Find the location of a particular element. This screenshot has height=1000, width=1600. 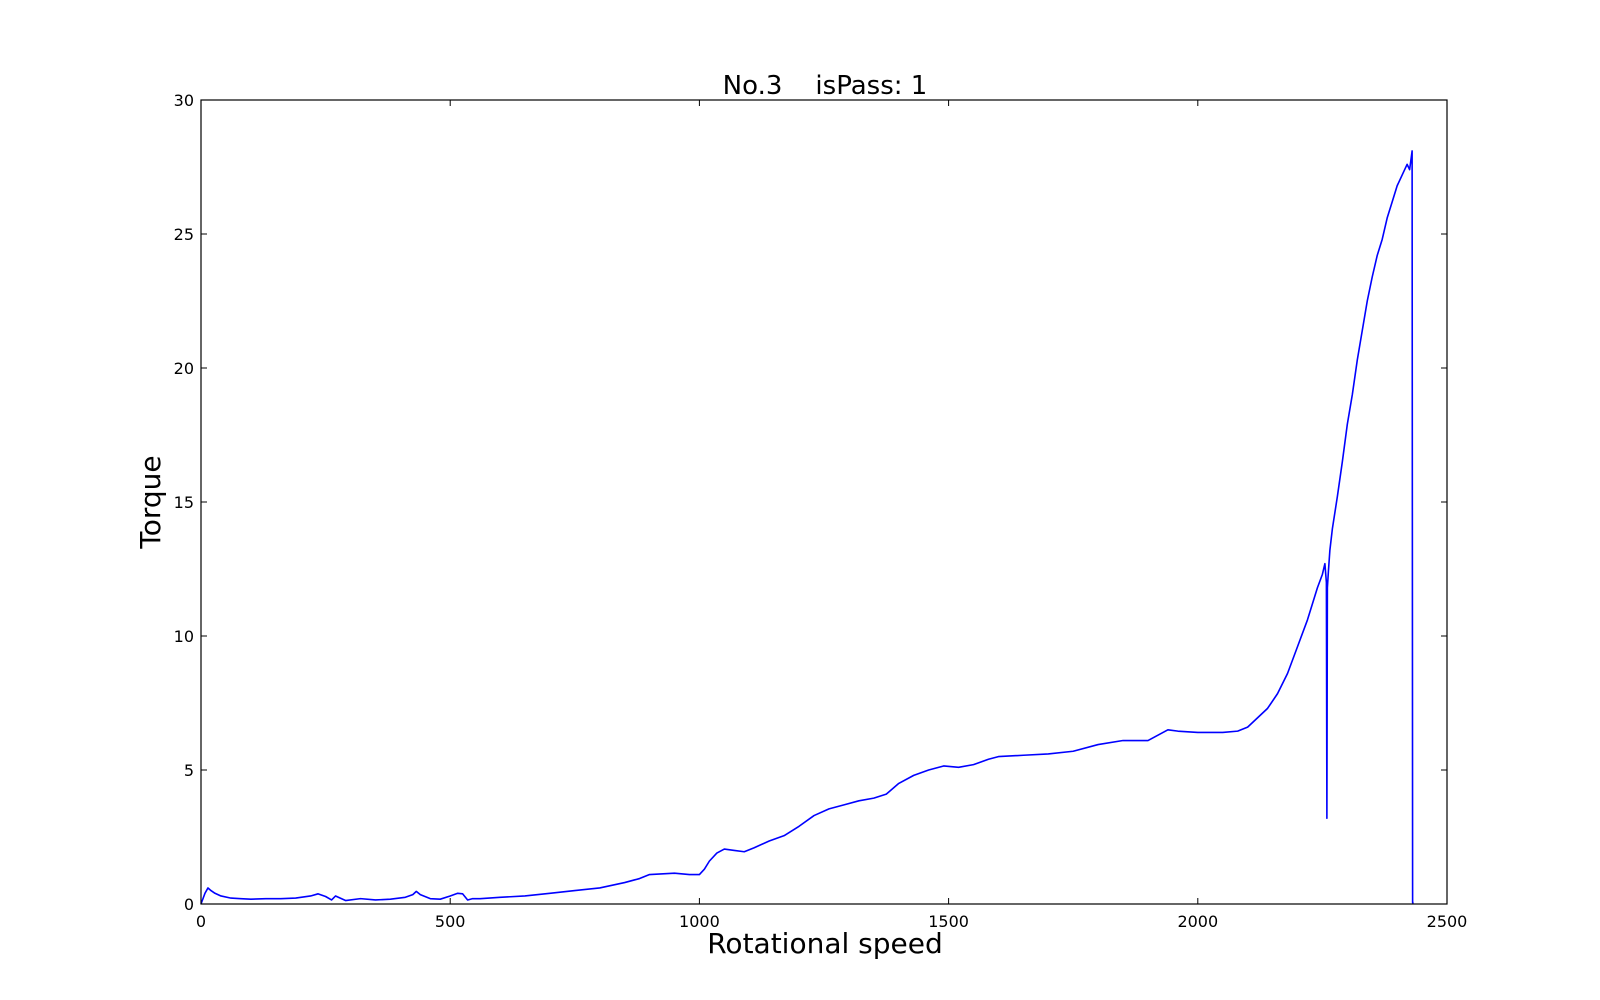

y-axis-label: Torque is located at coordinates (150, 502).